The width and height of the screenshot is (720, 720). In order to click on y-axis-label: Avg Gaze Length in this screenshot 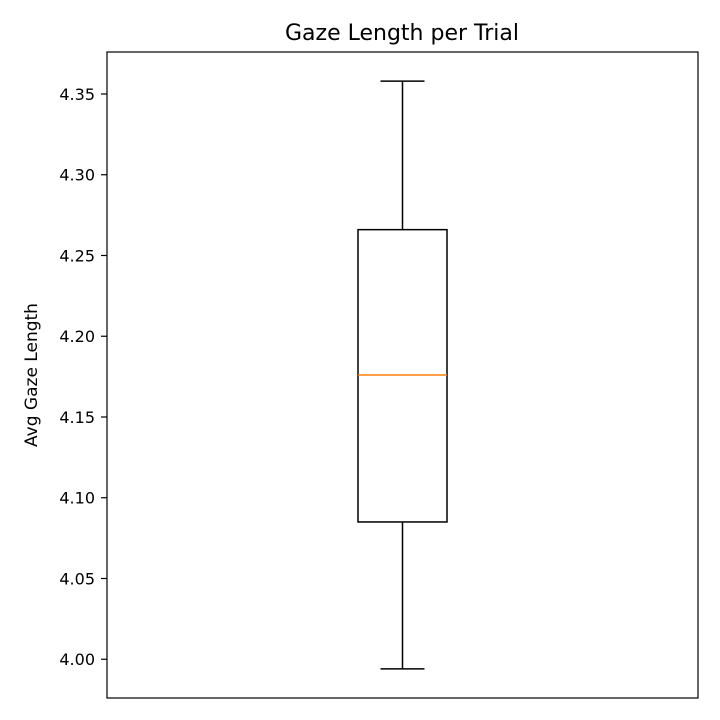, I will do `click(32, 375)`.